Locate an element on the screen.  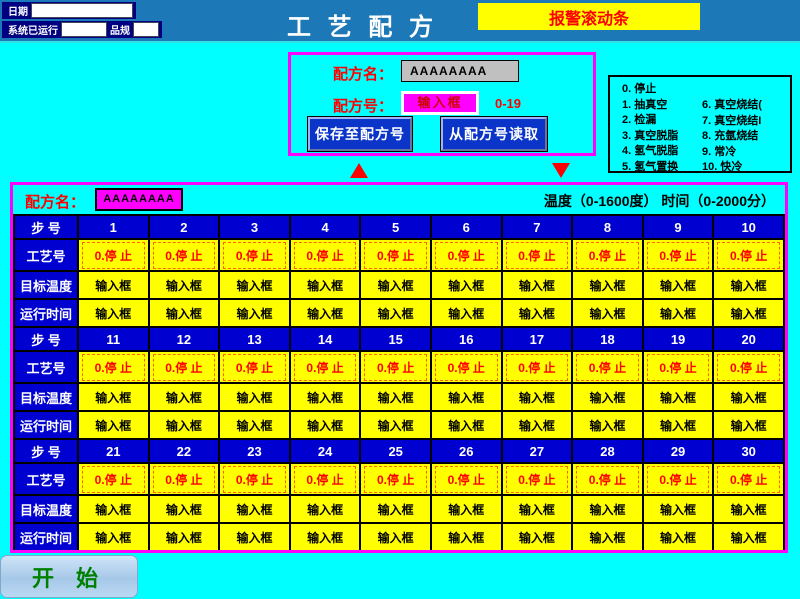
start-button: 开 始 is located at coordinates (69, 576).